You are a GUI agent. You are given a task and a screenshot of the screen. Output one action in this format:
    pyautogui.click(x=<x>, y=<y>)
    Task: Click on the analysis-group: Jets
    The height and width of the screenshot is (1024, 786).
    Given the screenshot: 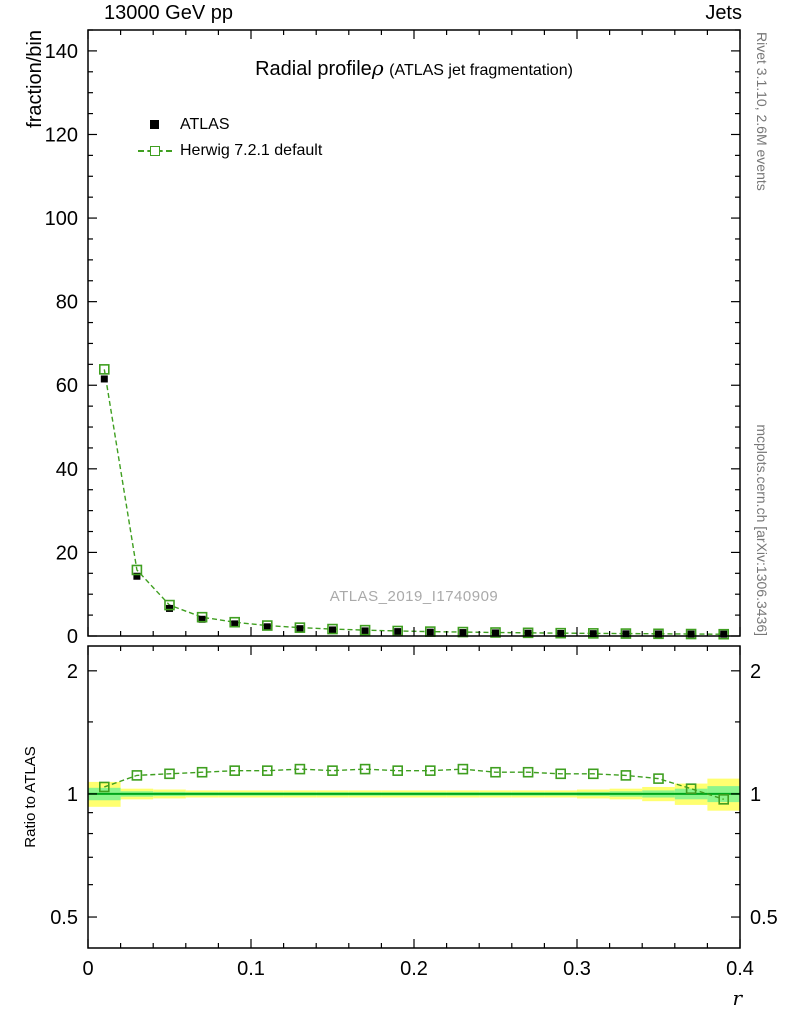 What is the action you would take?
    pyautogui.click(x=723, y=13)
    